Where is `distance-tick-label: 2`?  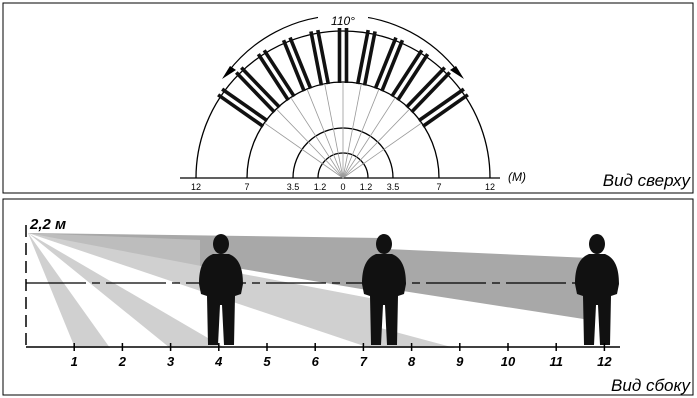
distance-tick-label: 2 is located at coordinates (122, 361).